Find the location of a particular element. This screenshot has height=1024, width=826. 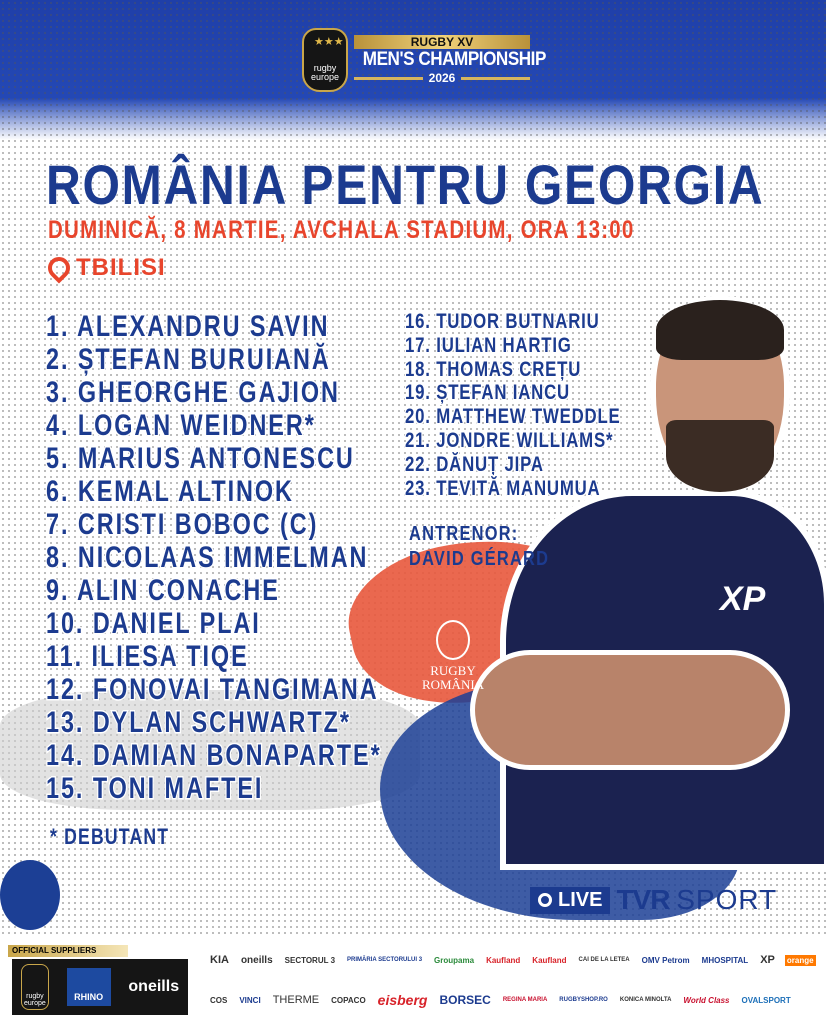

broadcast-info: LIVE TVR SPORT is located at coordinates (653, 900).